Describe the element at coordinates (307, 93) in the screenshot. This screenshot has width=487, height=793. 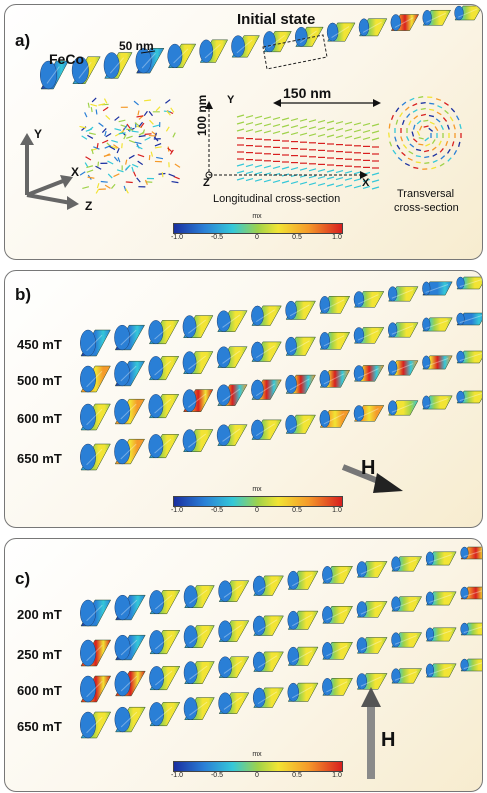
I see `length-label: 150 nm` at that location.